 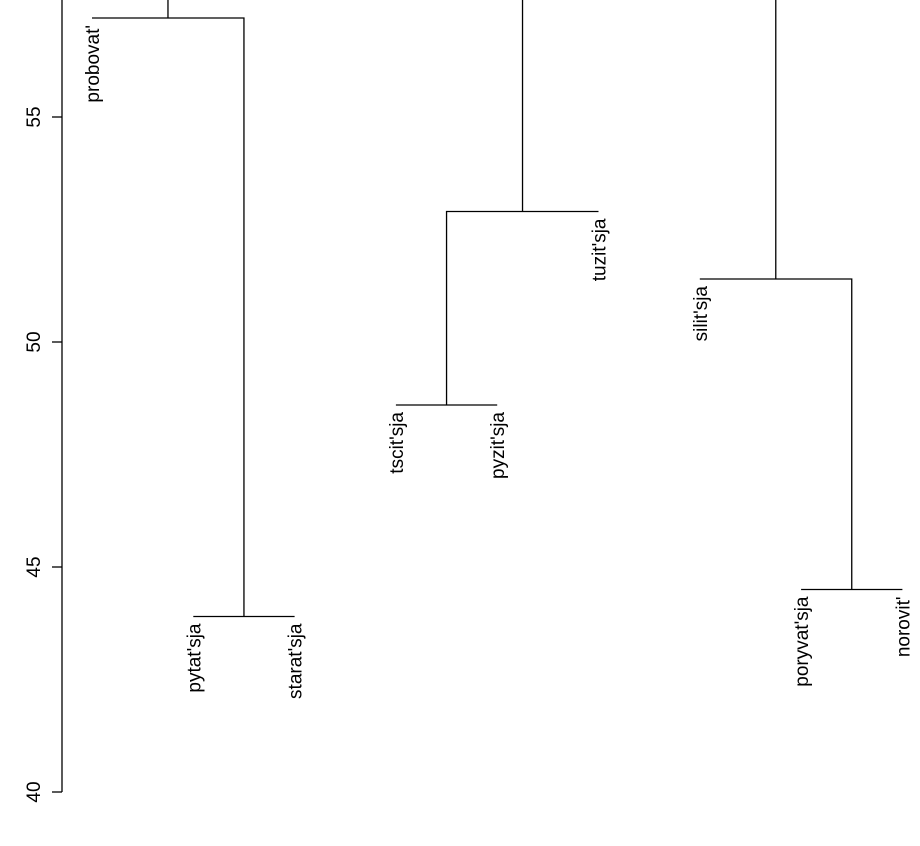 What do you see at coordinates (903, 627) in the screenshot?
I see `leaf-label: norovit'` at bounding box center [903, 627].